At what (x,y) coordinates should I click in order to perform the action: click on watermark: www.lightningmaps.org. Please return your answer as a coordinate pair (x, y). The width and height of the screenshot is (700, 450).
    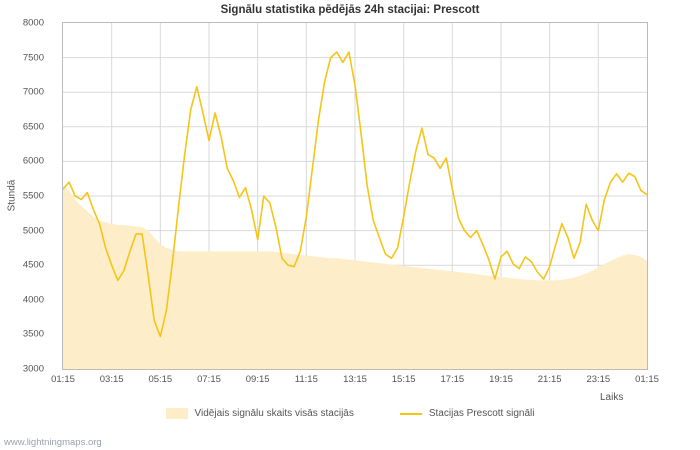
    Looking at the image, I should click on (53, 442).